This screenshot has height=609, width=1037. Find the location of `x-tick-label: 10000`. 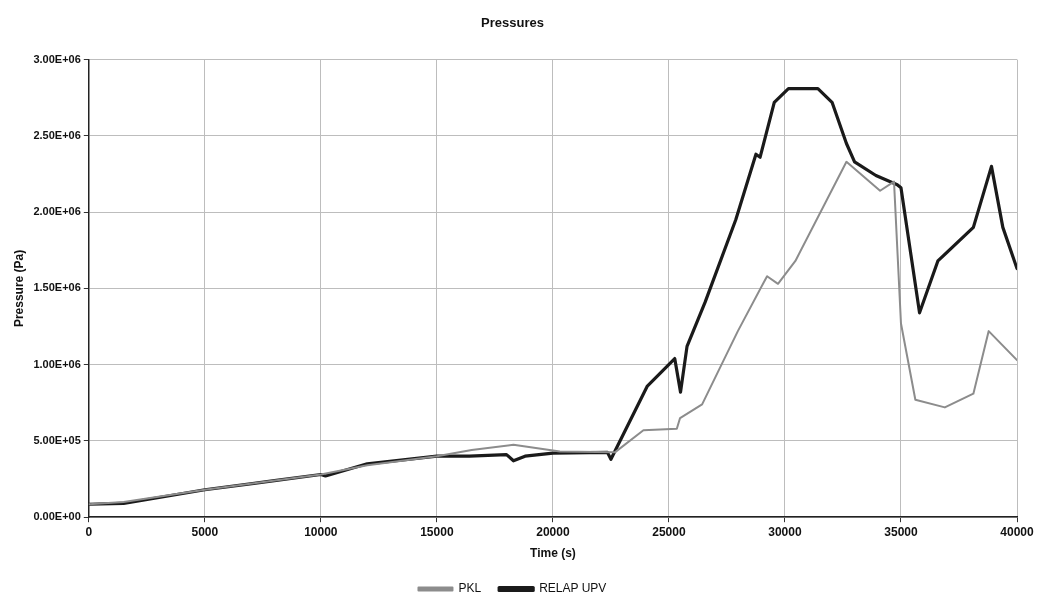

x-tick-label: 10000 is located at coordinates (321, 531).